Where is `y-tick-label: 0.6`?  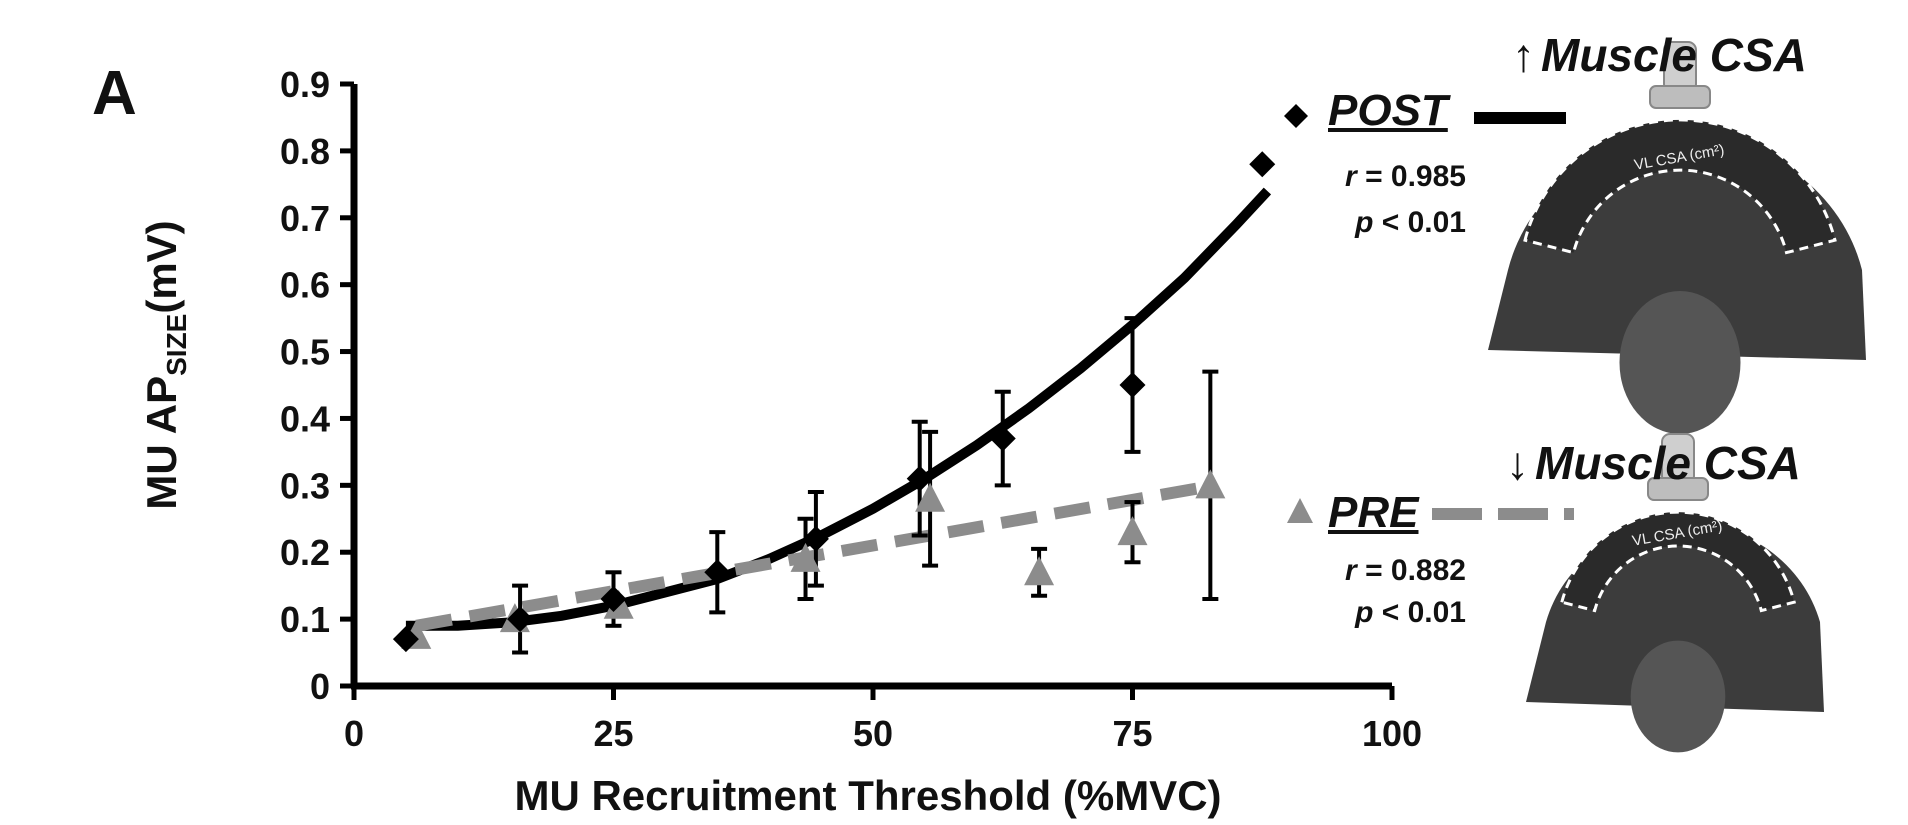 y-tick-label: 0.6 is located at coordinates (305, 285).